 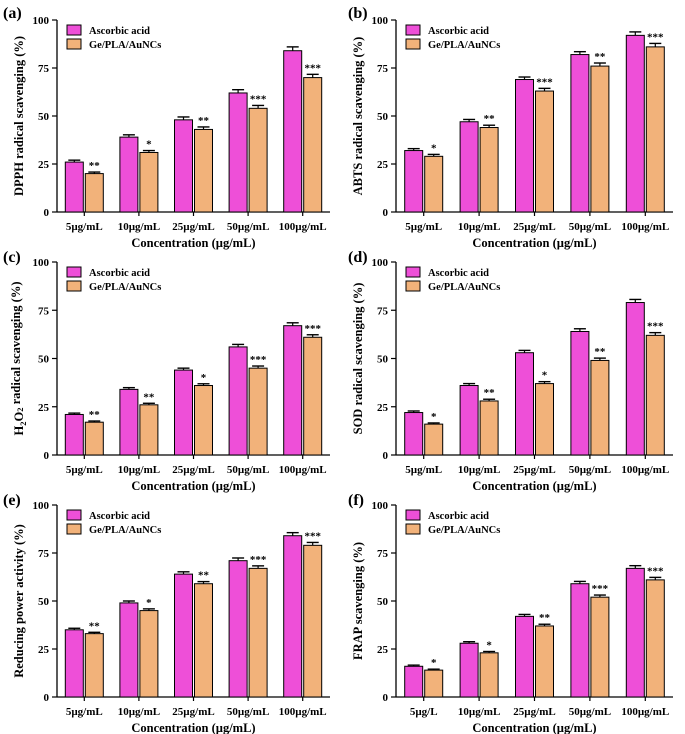 What do you see at coordinates (84, 470) in the screenshot?
I see `x-tick-label: 5µg/mL` at bounding box center [84, 470].